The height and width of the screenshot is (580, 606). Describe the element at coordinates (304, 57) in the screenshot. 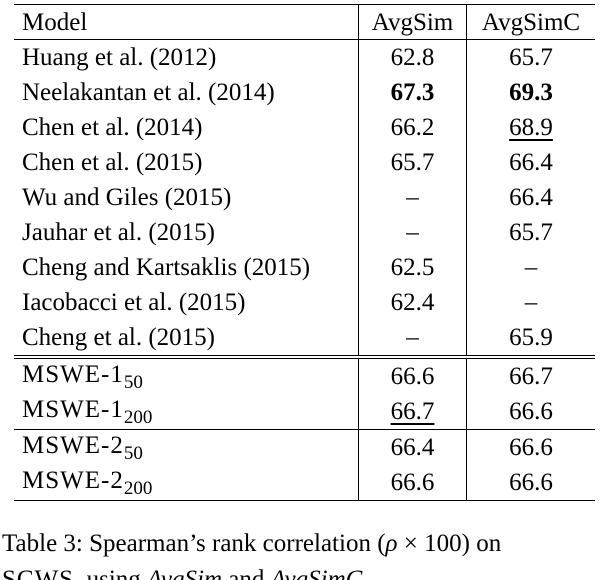

I see `table-row: Huang et al. (2012) 62.8 65.7` at that location.